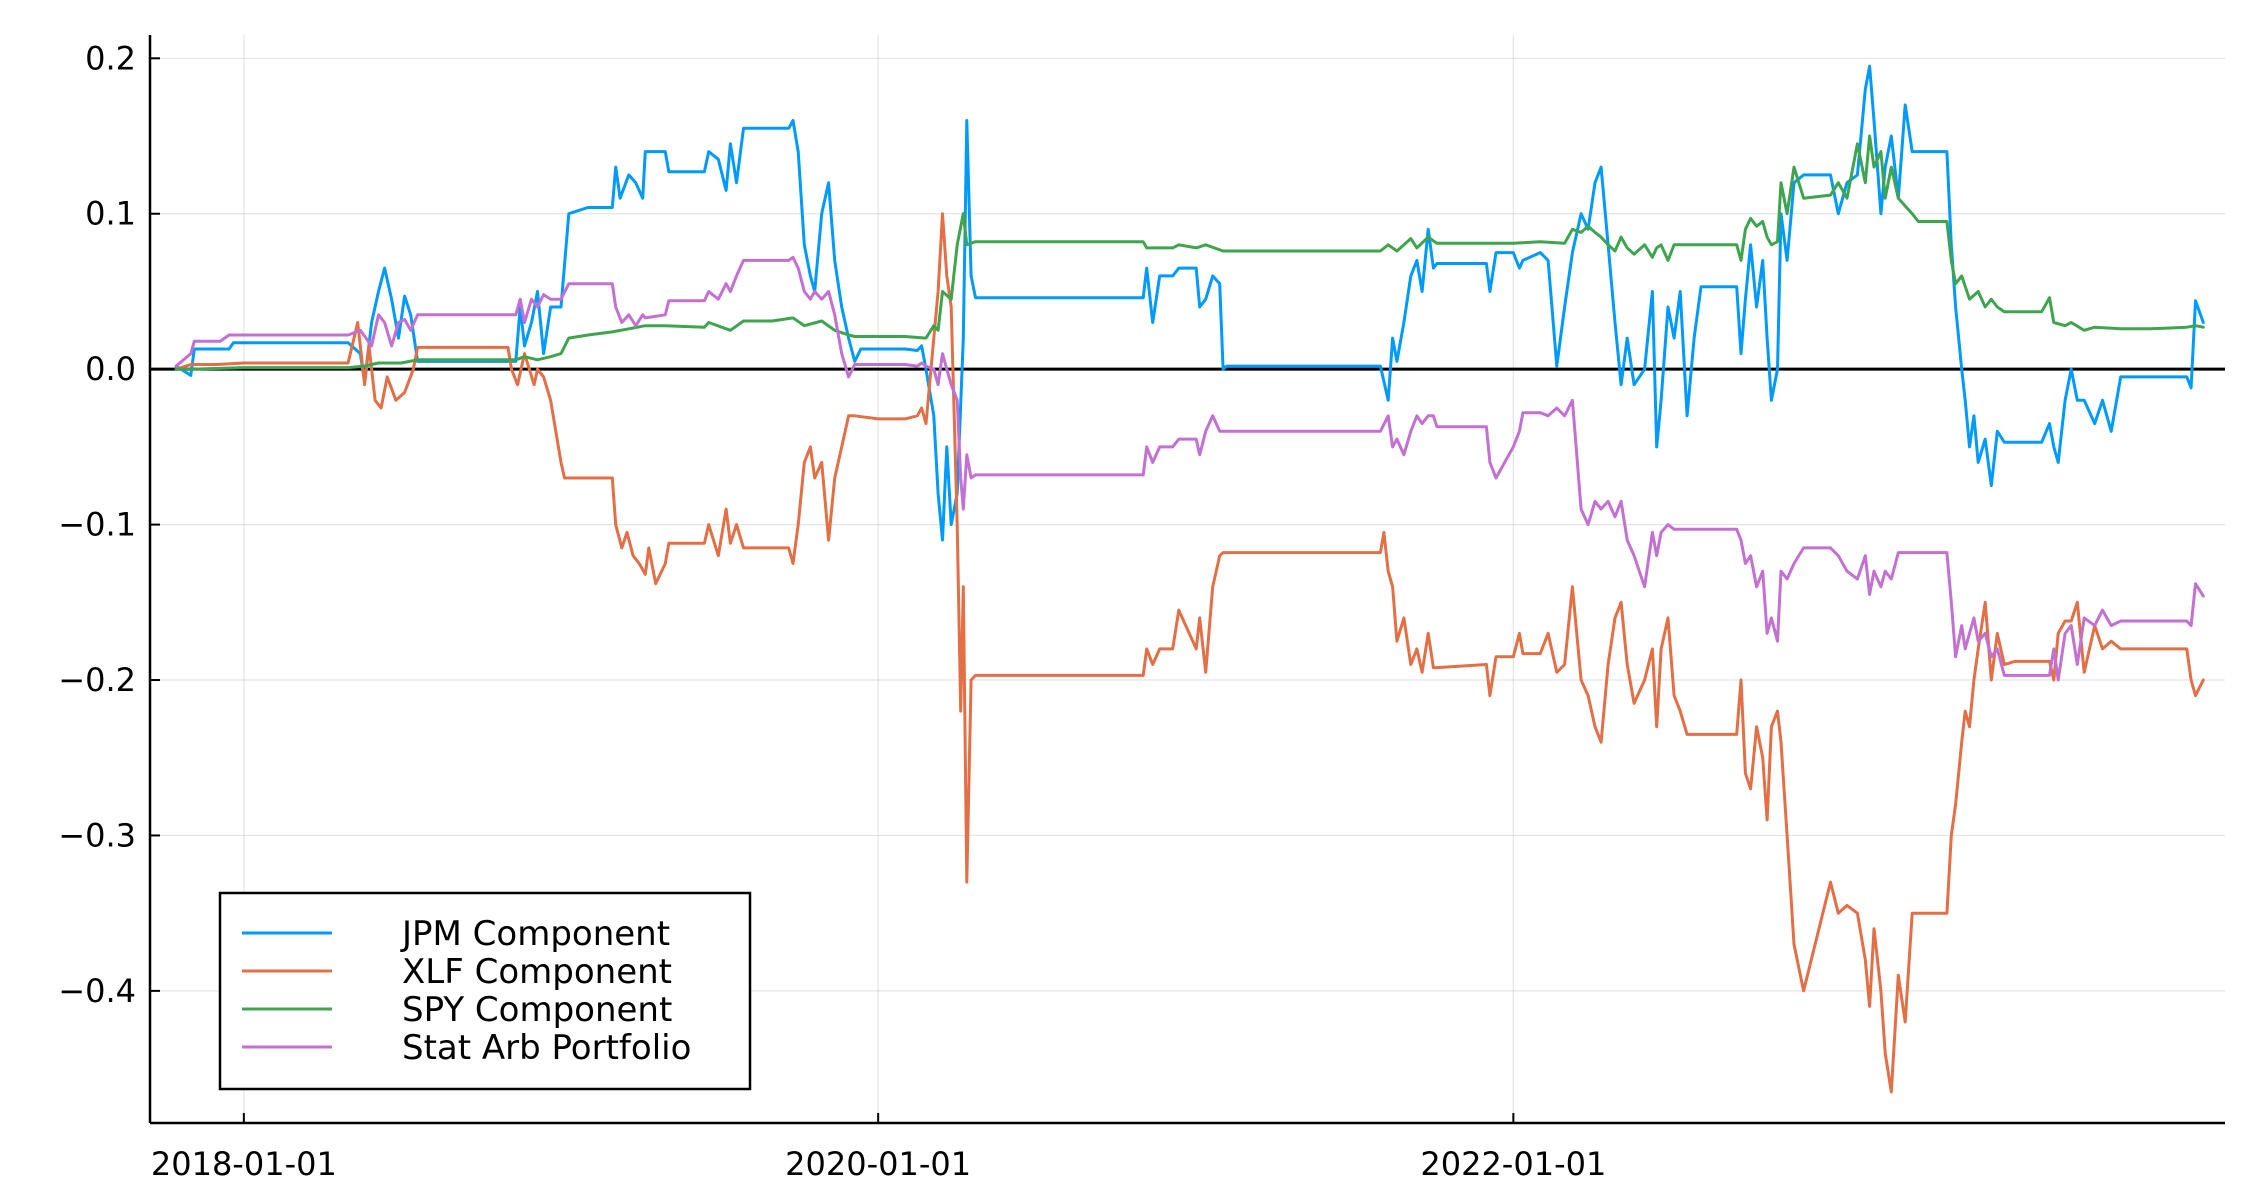 The image size is (2250, 1200). Describe the element at coordinates (537, 1010) in the screenshot. I see `legend-label: SPY Component` at that location.